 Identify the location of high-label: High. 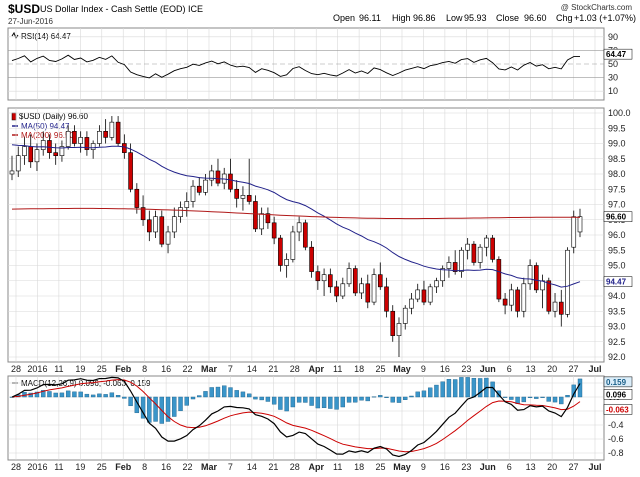
(401, 18).